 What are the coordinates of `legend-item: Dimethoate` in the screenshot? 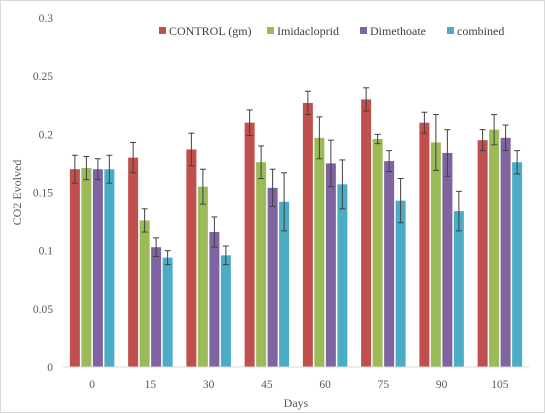 It's located at (393, 31).